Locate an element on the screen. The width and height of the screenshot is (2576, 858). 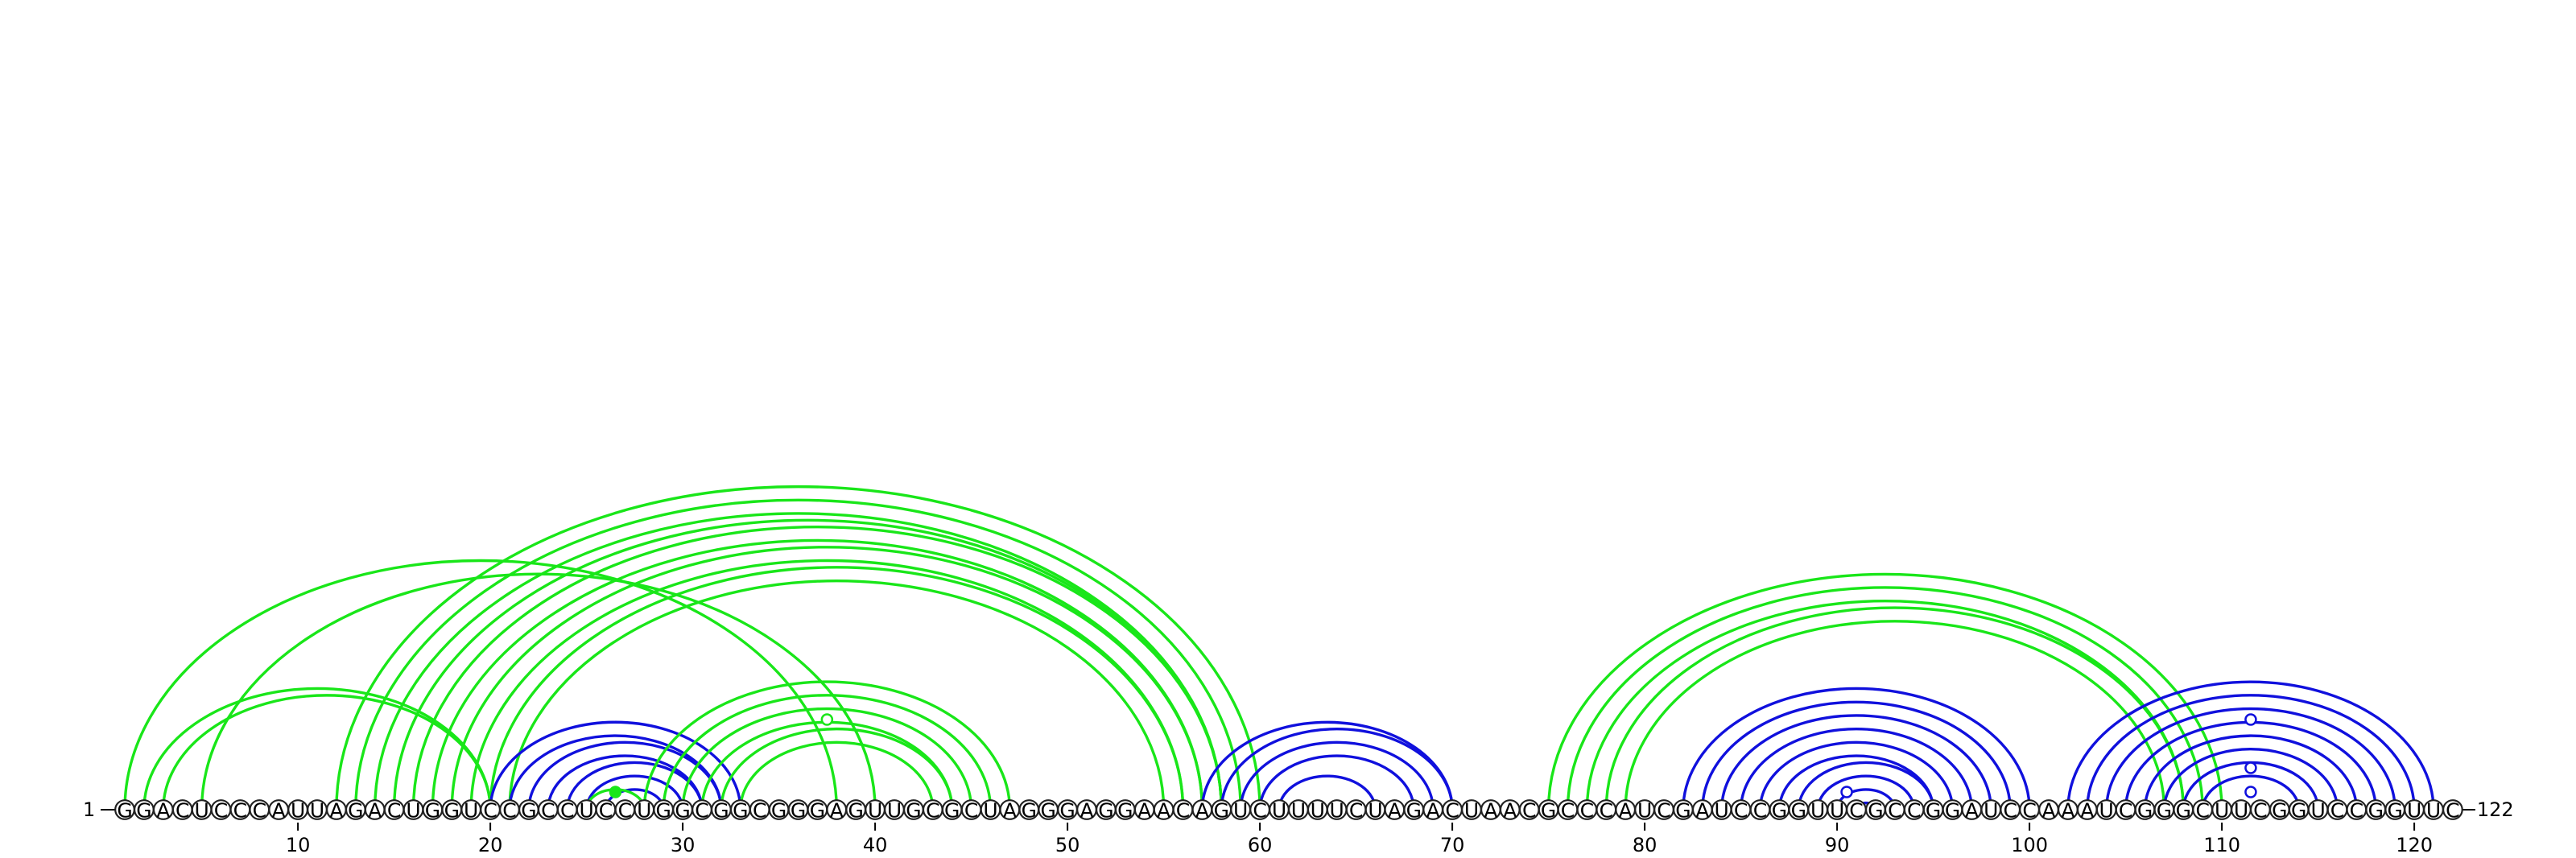
nucleotide-34: C is located at coordinates (759, 811).